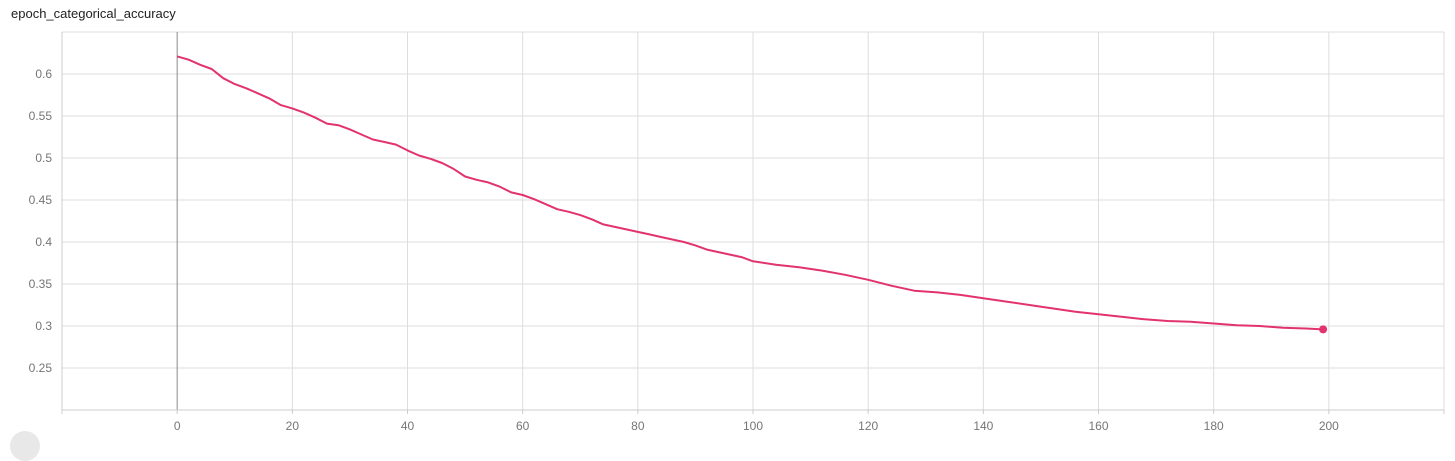 The image size is (1455, 461). I want to click on y-tick-label: 0.4, so click(43, 242).